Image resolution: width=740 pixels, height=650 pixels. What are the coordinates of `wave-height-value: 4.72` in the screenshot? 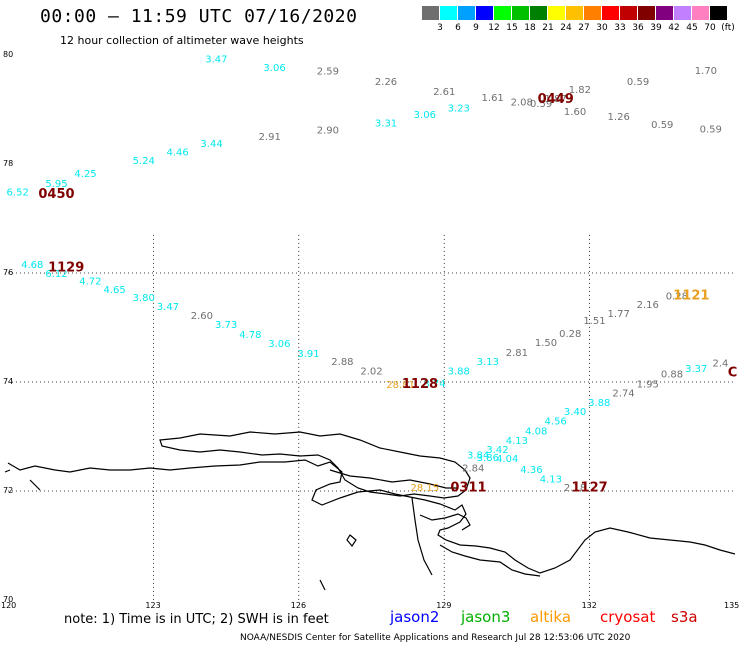 It's located at (90, 281).